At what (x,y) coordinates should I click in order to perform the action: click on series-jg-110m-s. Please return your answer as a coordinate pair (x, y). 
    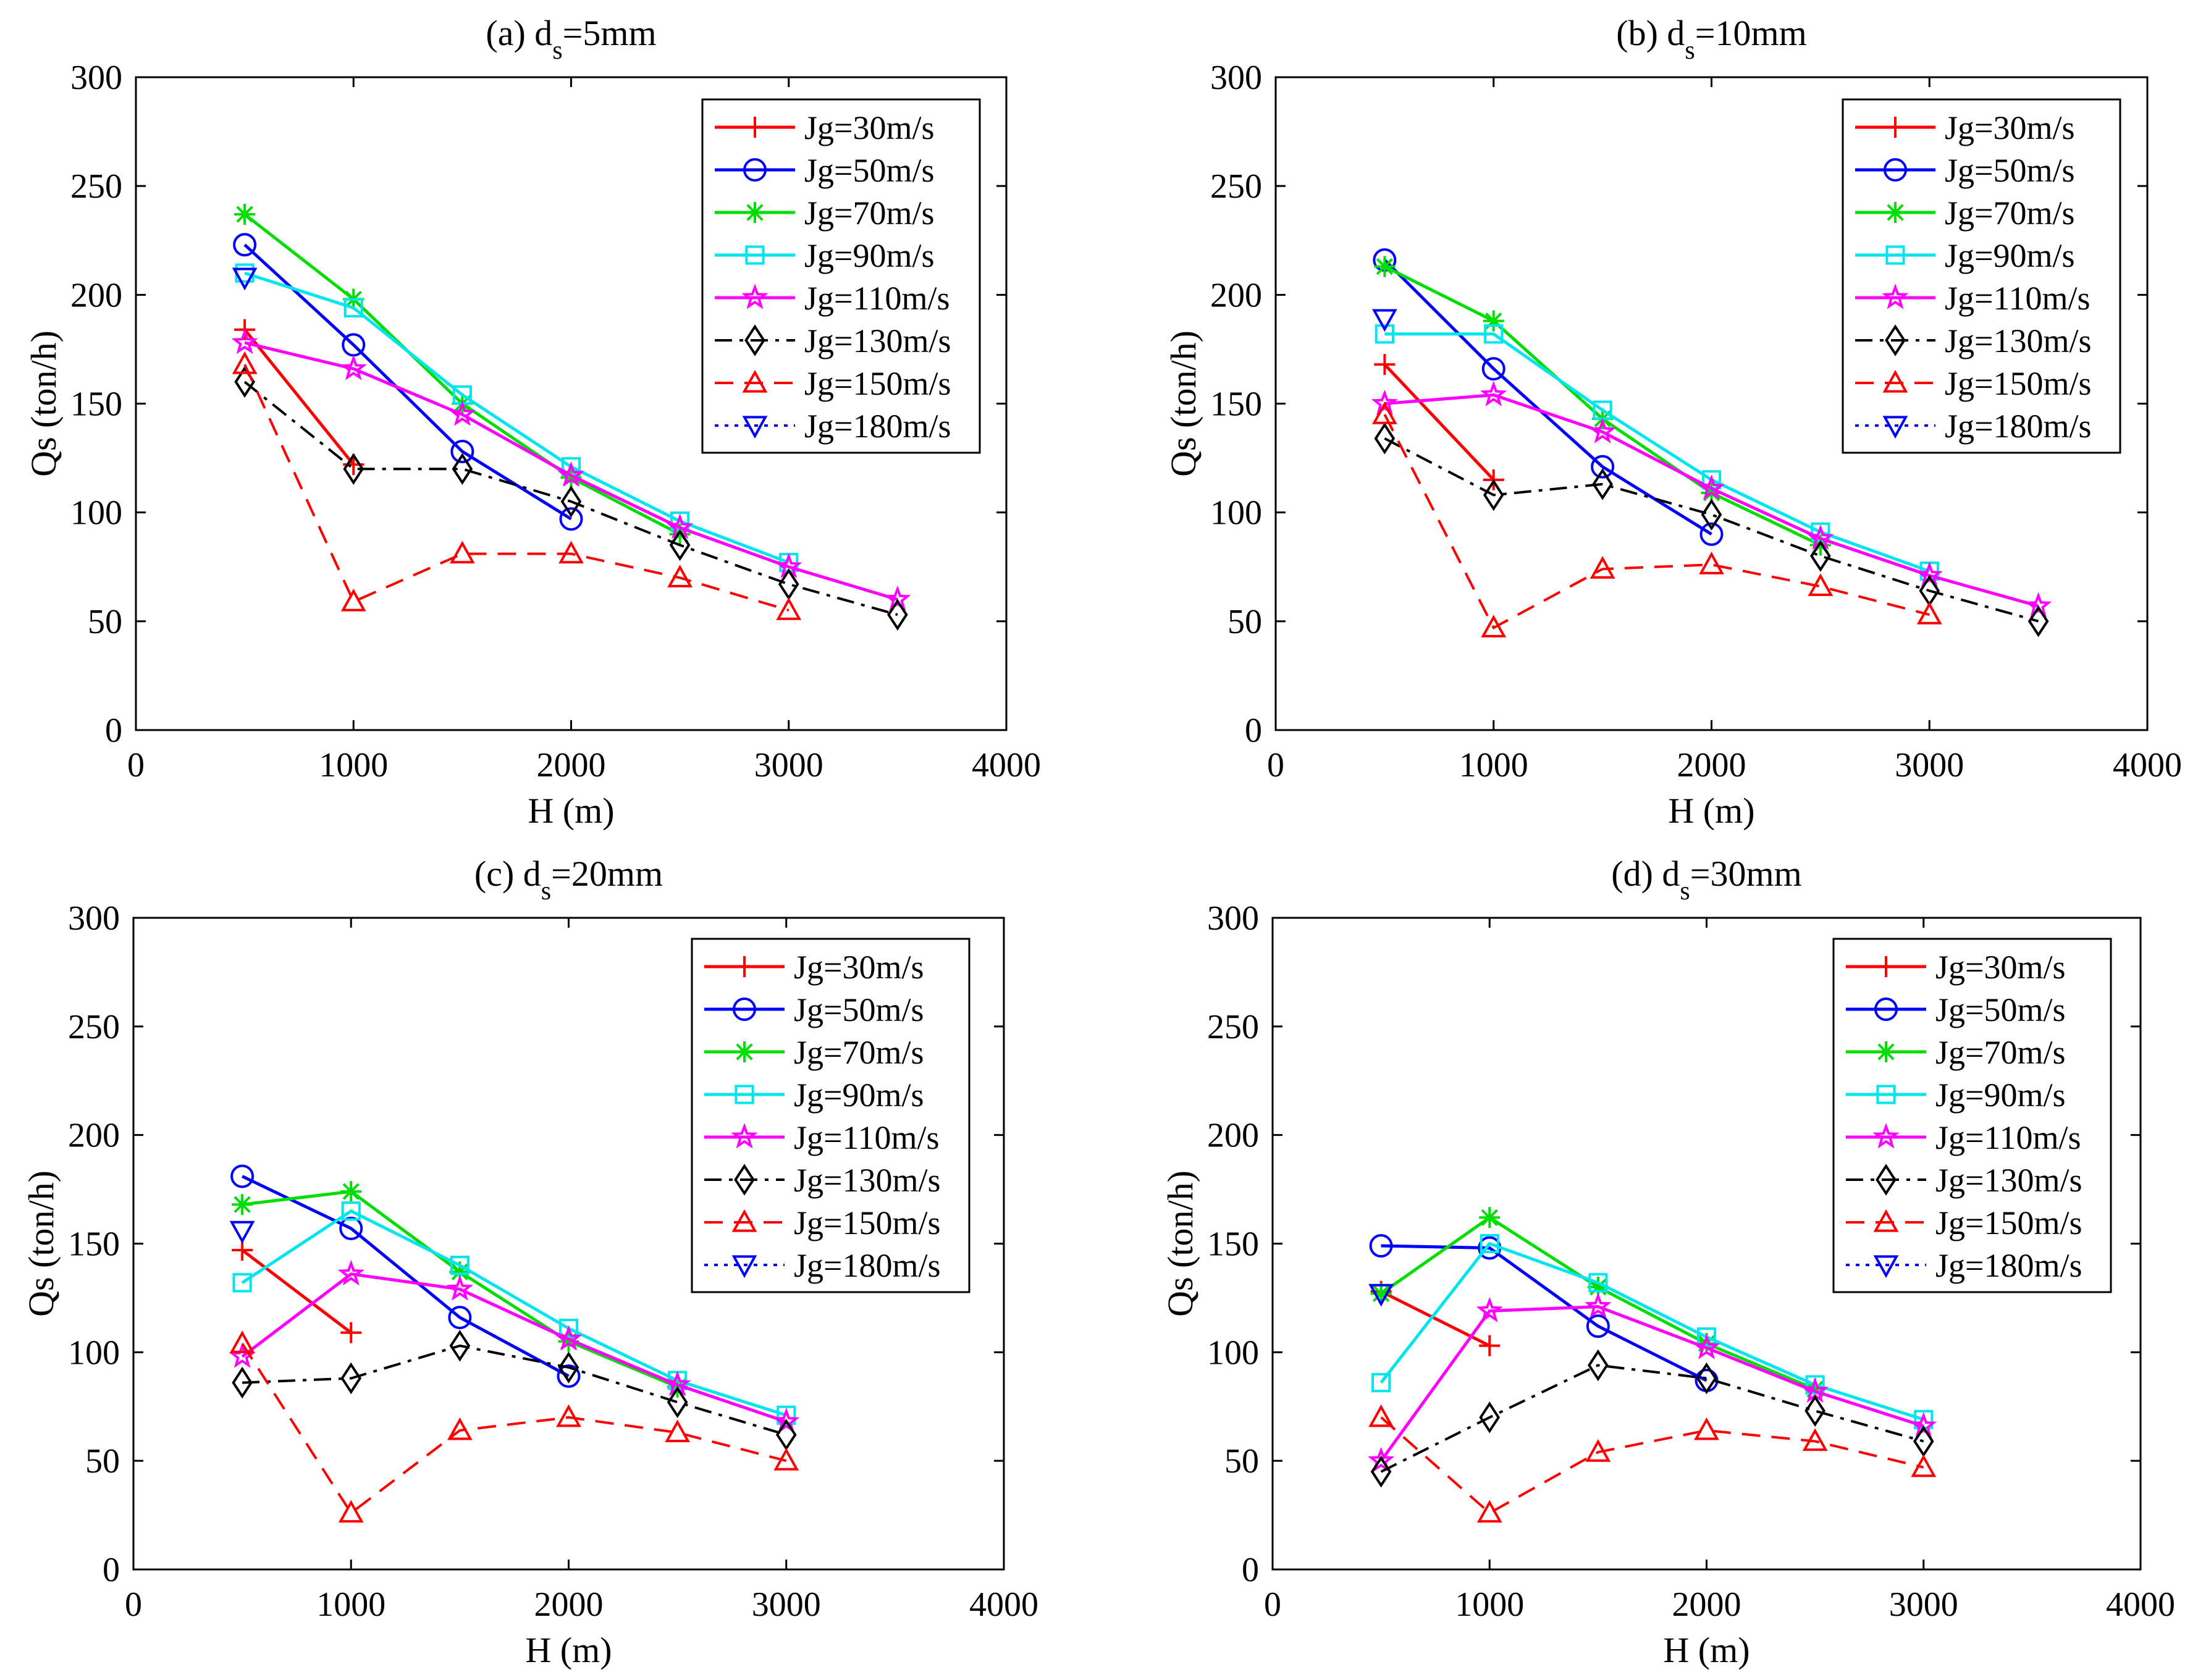
    Looking at the image, I should click on (571, 470).